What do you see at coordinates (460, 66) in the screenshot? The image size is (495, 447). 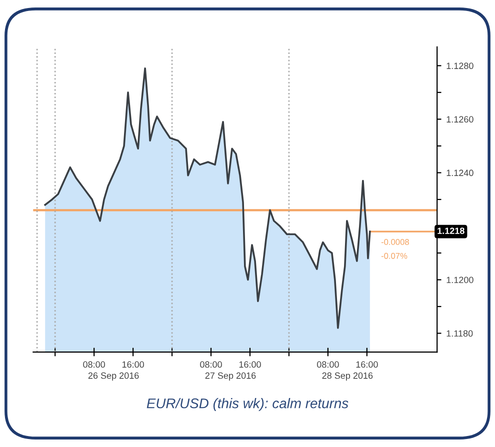 I see `y-tick-label: 1.1280` at bounding box center [460, 66].